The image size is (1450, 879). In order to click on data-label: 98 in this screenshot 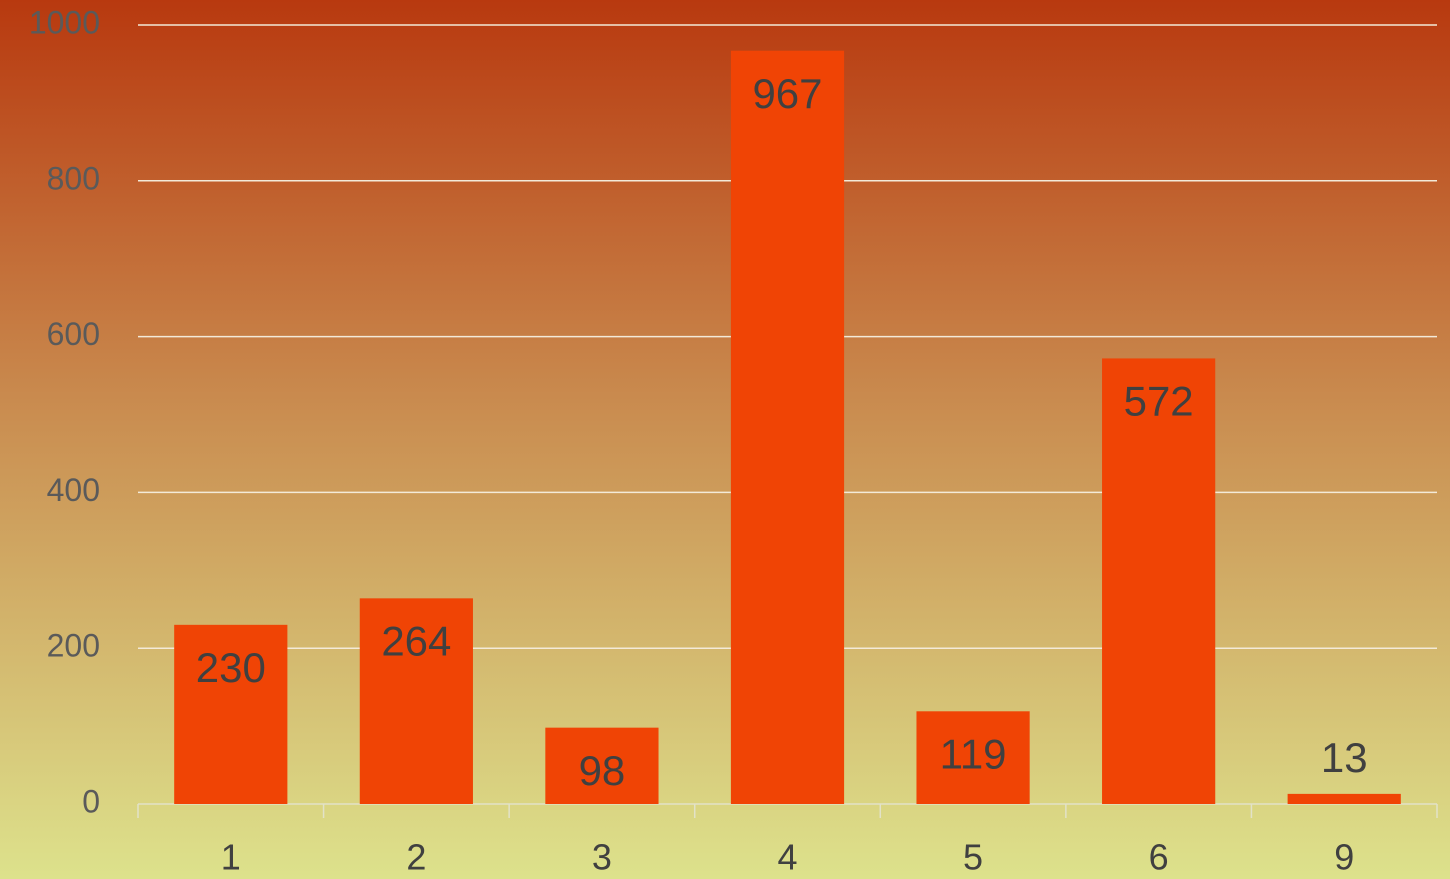, I will do `click(602, 770)`.